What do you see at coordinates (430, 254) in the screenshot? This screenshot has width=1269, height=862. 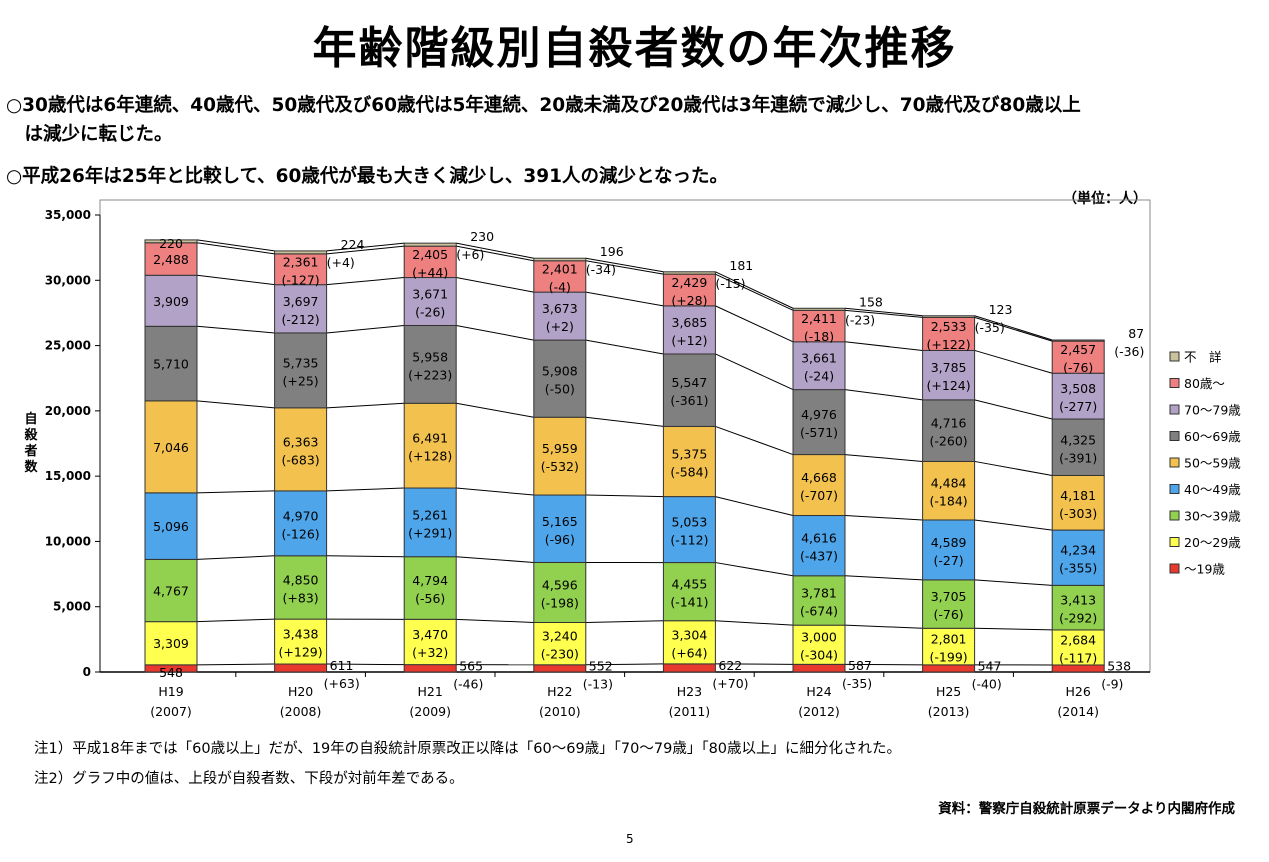 I see `data-label: 2,405` at bounding box center [430, 254].